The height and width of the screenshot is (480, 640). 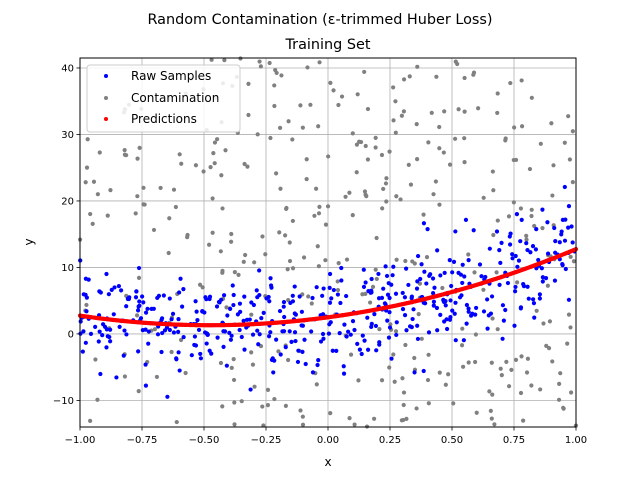 What do you see at coordinates (328, 45) in the screenshot?
I see `chart-title: Training Set` at bounding box center [328, 45].